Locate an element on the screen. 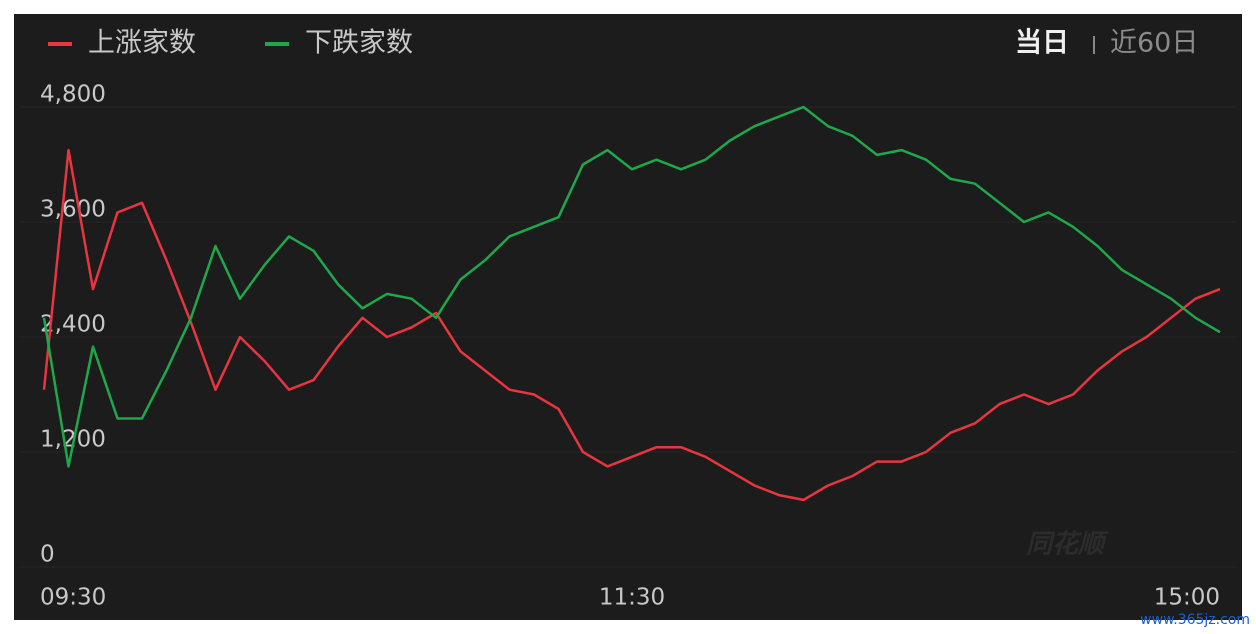 The height and width of the screenshot is (634, 1256). tab-60days: 近60日 is located at coordinates (1154, 43).